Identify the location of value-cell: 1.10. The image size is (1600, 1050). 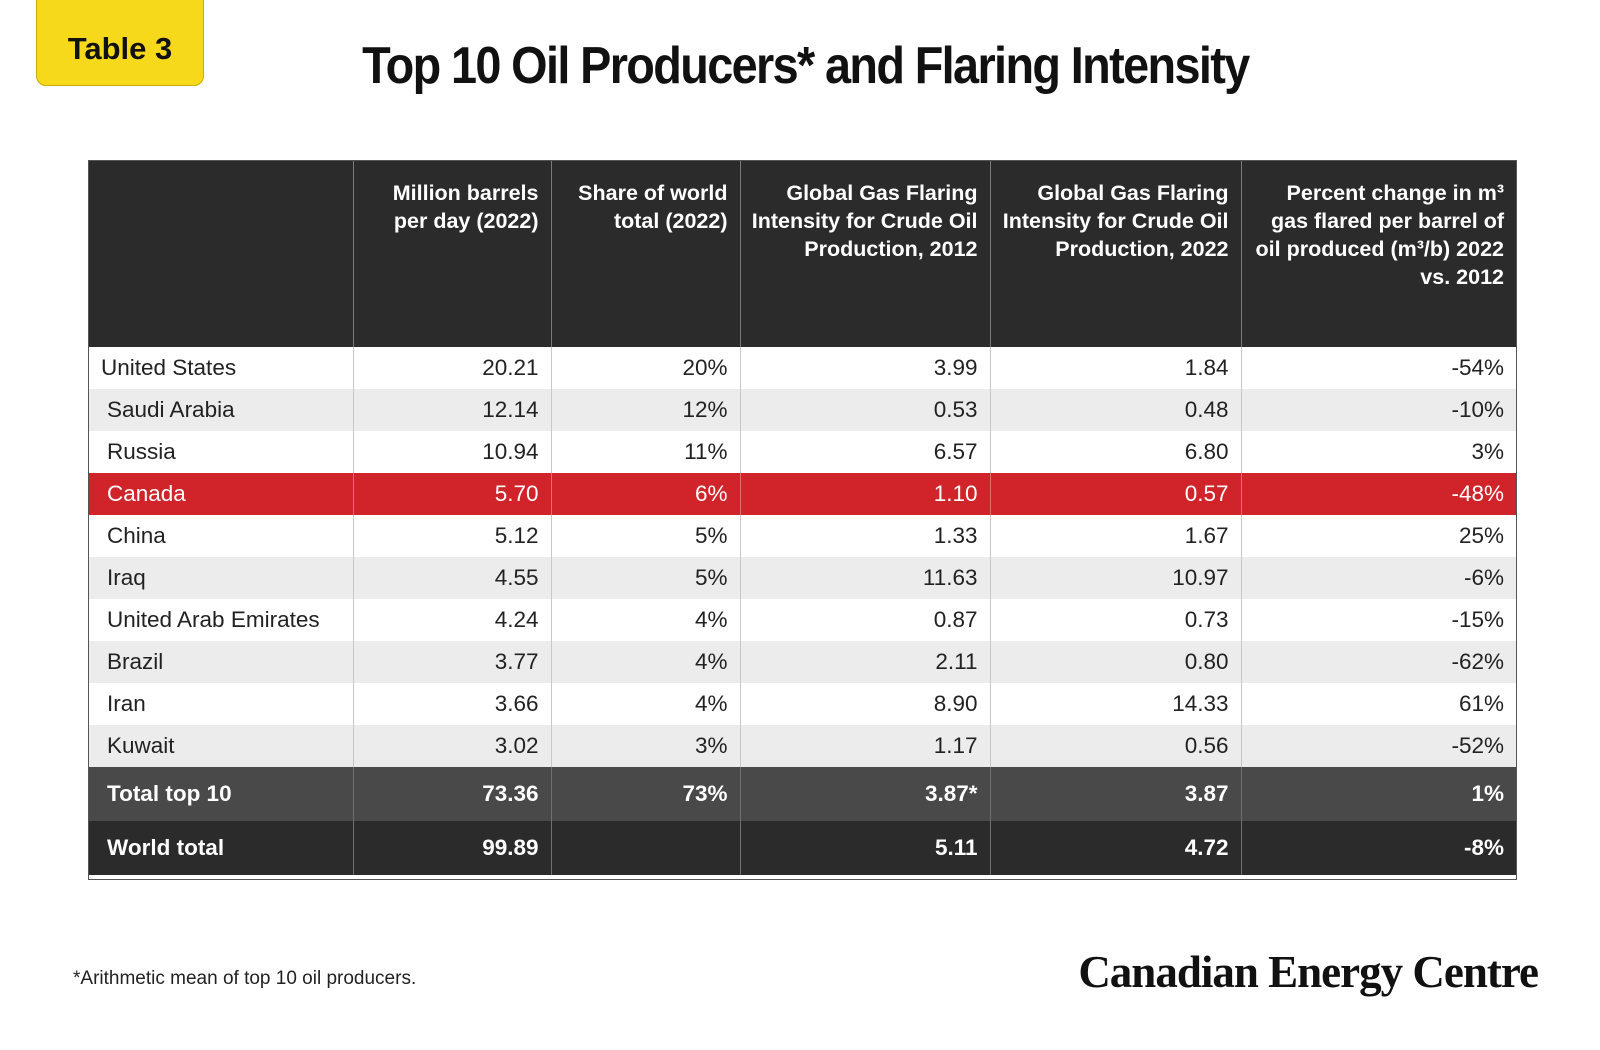
(864, 494).